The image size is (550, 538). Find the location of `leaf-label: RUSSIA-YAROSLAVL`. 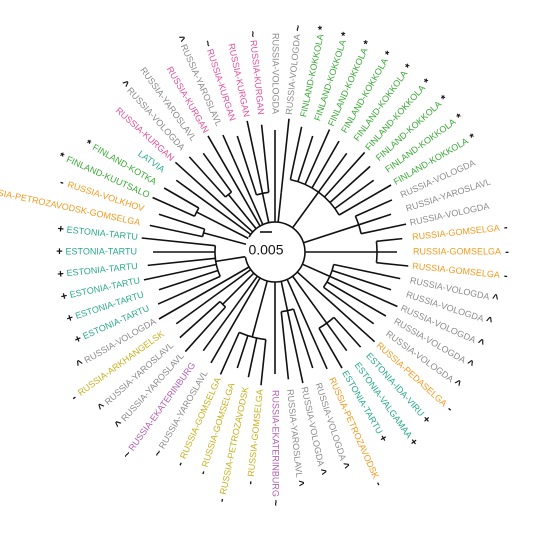

leaf-label: RUSSIA-YAROSLAVL is located at coordinates (294, 433).